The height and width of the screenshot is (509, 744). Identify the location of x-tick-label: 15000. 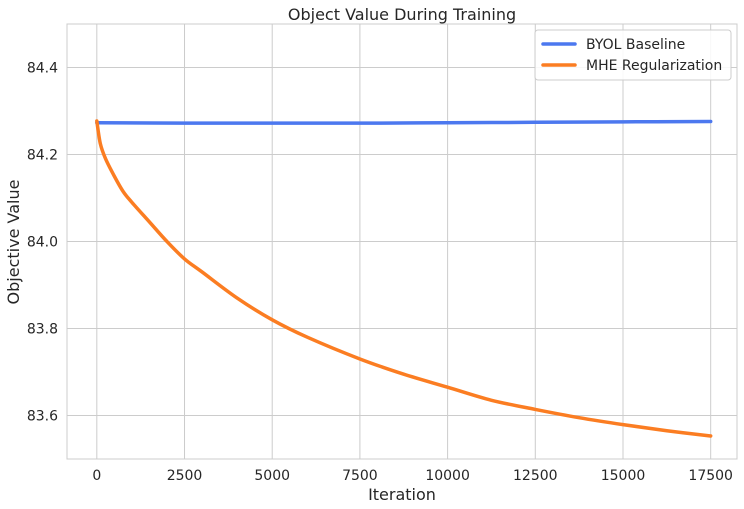
(623, 476).